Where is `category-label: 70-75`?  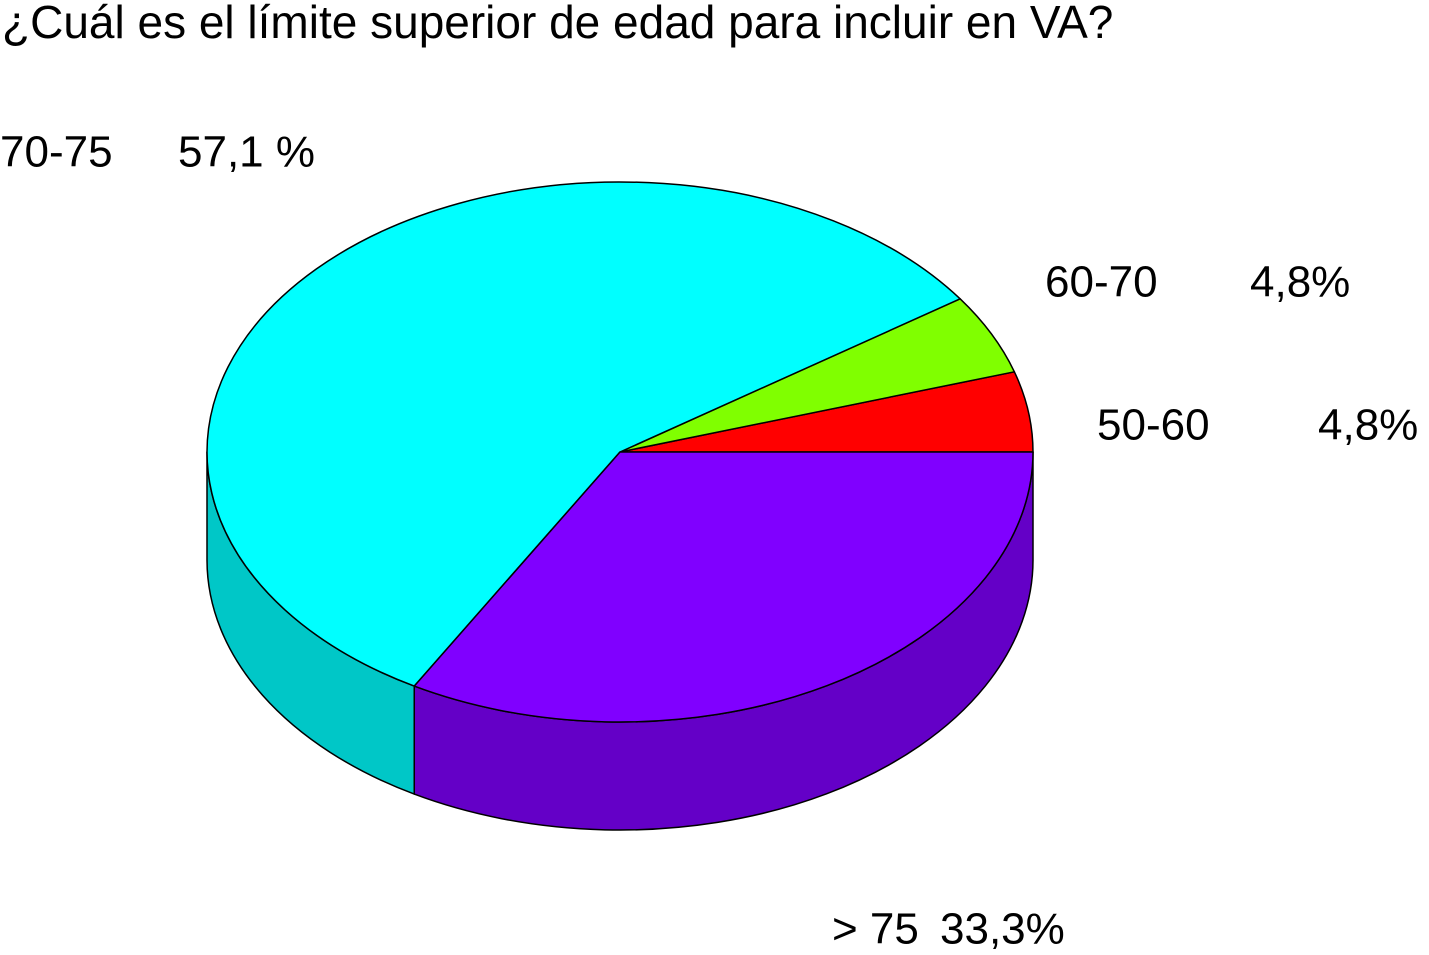 category-label: 70-75 is located at coordinates (56, 152).